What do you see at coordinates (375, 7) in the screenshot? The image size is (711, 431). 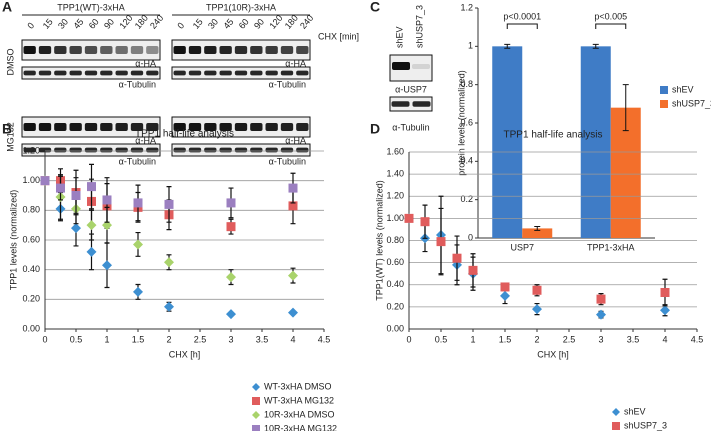 I see `panel-letter: C` at bounding box center [375, 7].